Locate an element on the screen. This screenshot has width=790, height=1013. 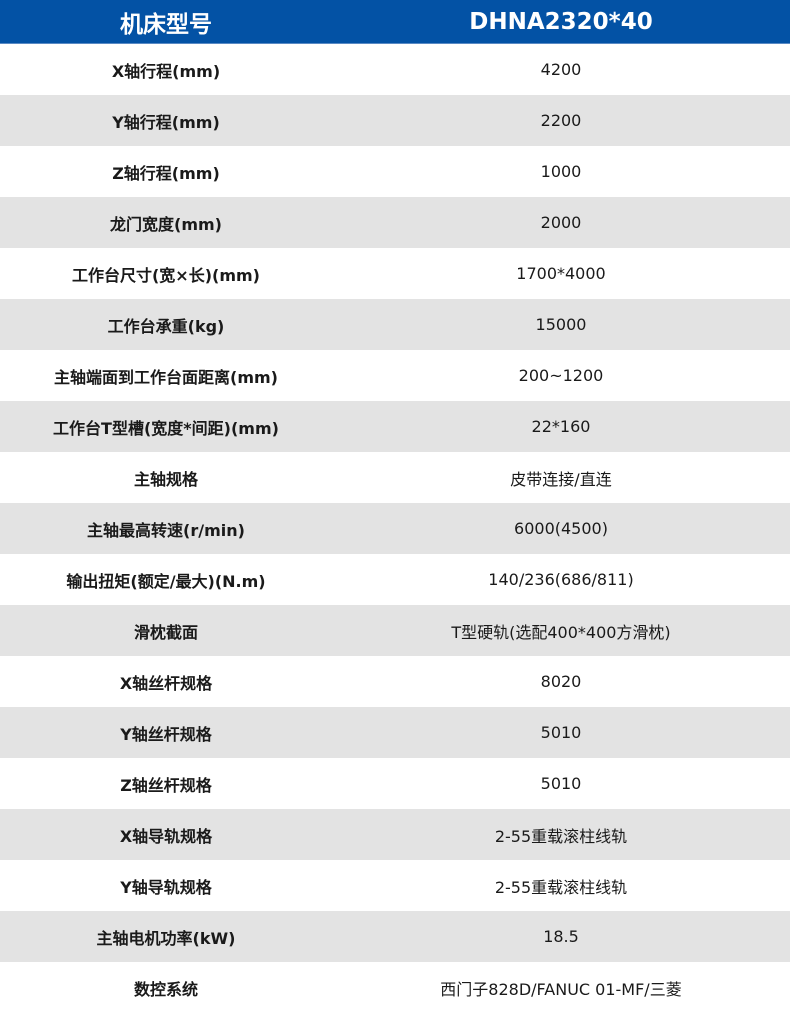
spec-label: X轴丝杆规格 is located at coordinates (166, 683).